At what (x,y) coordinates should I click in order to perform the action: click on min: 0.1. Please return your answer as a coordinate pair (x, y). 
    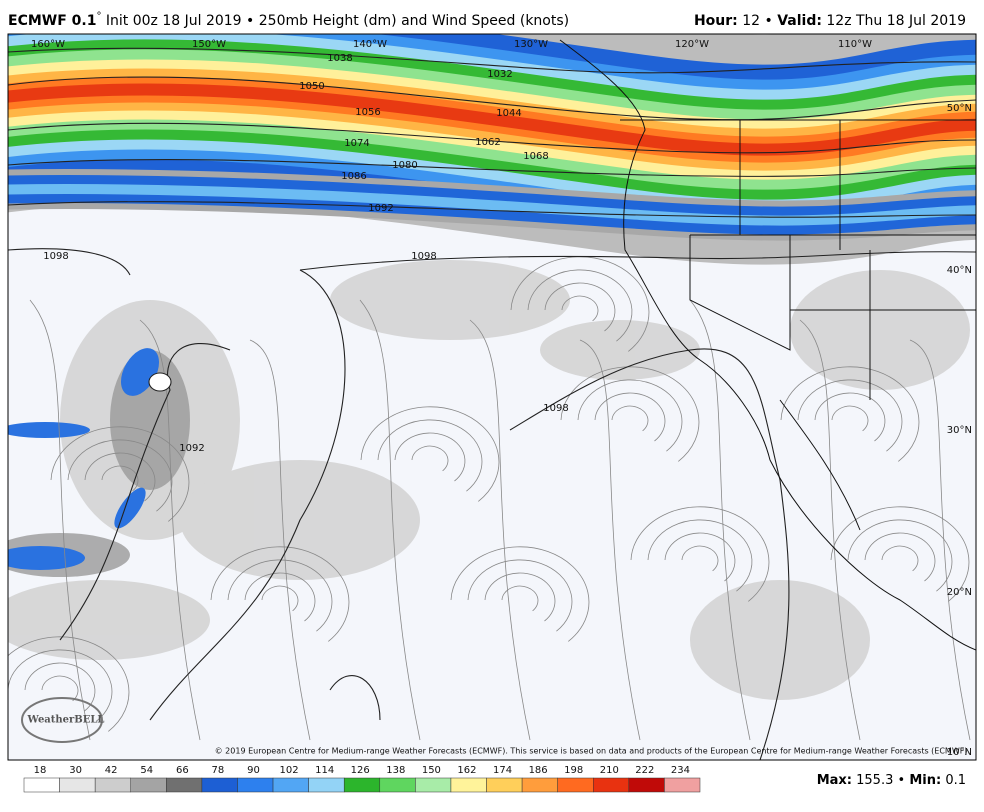
    Looking at the image, I should click on (955, 780).